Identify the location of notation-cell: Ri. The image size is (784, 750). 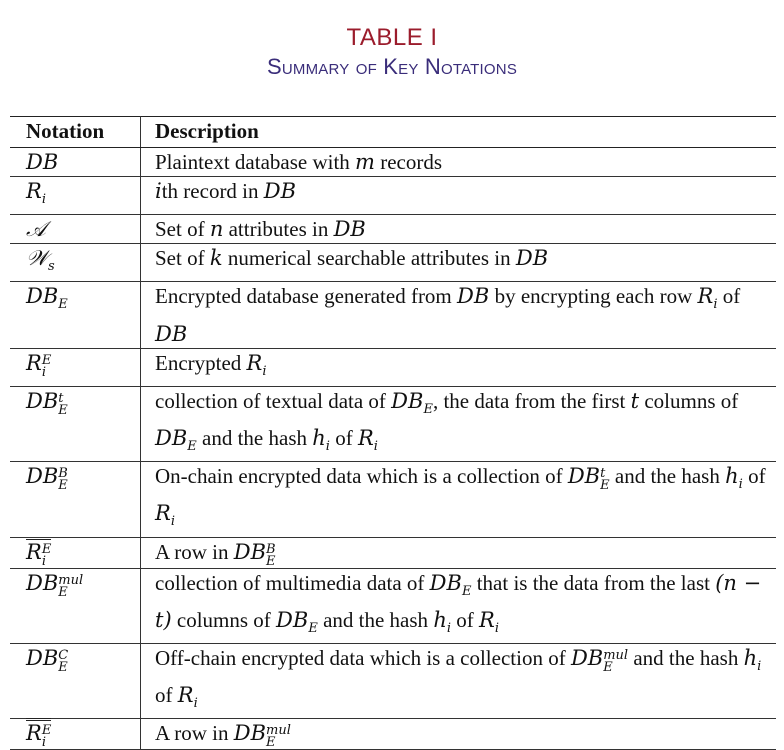
(75, 196).